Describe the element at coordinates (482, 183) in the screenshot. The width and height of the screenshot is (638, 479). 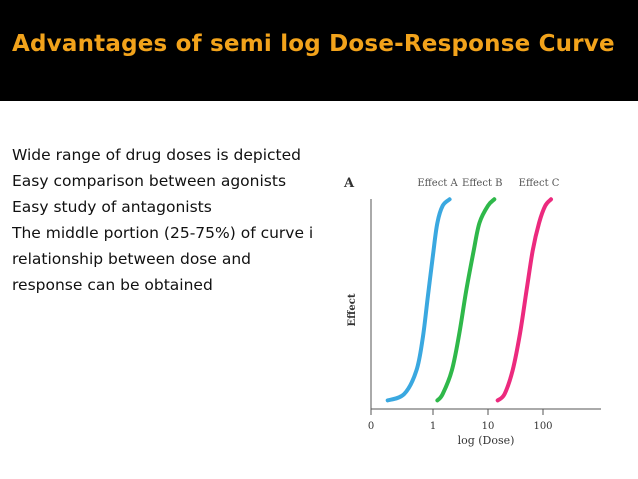
I see `series-label: Effect B` at that location.